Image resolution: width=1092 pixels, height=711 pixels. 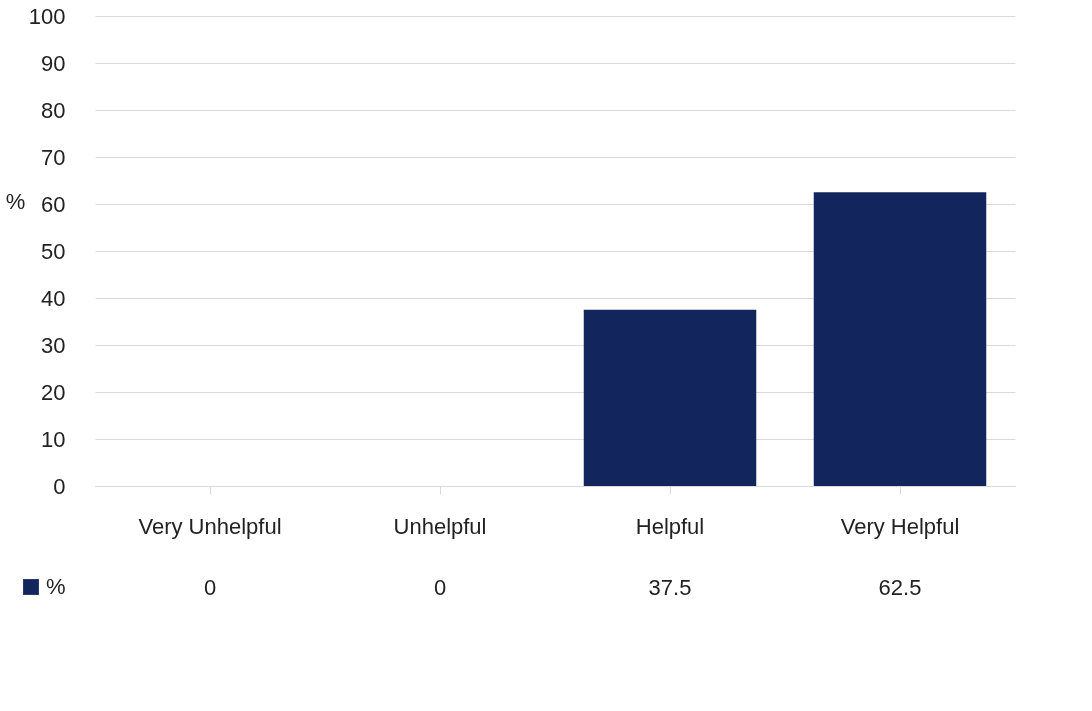 I want to click on x-tick-label: Very Unhelpful, so click(x=210, y=526).